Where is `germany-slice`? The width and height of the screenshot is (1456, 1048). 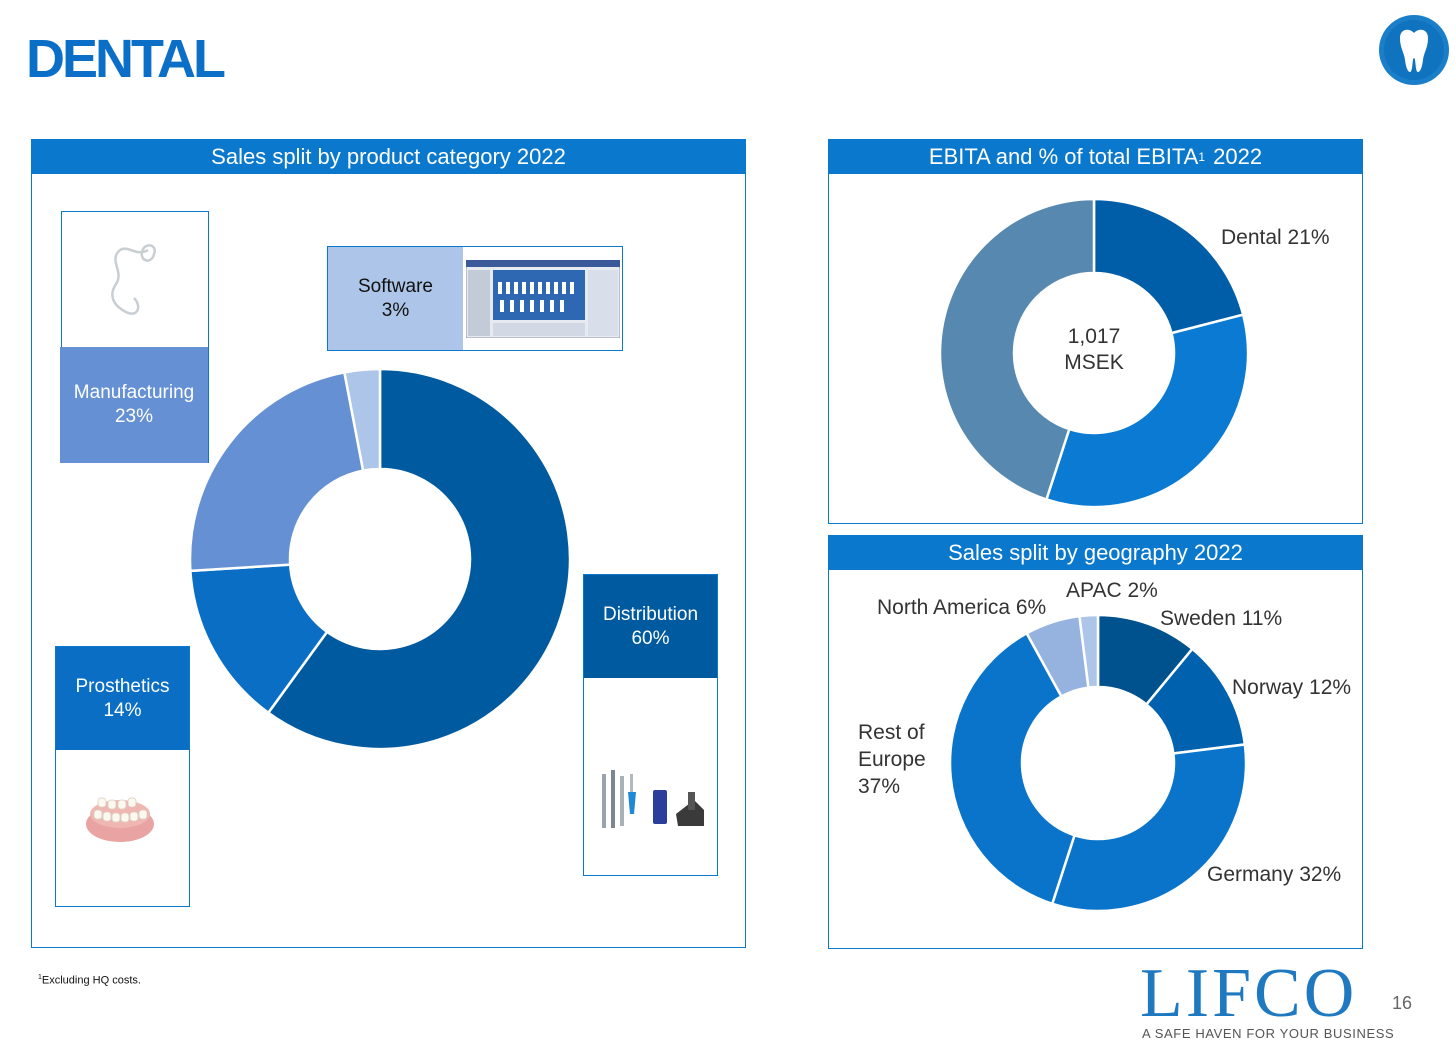 germany-slice is located at coordinates (1149, 828).